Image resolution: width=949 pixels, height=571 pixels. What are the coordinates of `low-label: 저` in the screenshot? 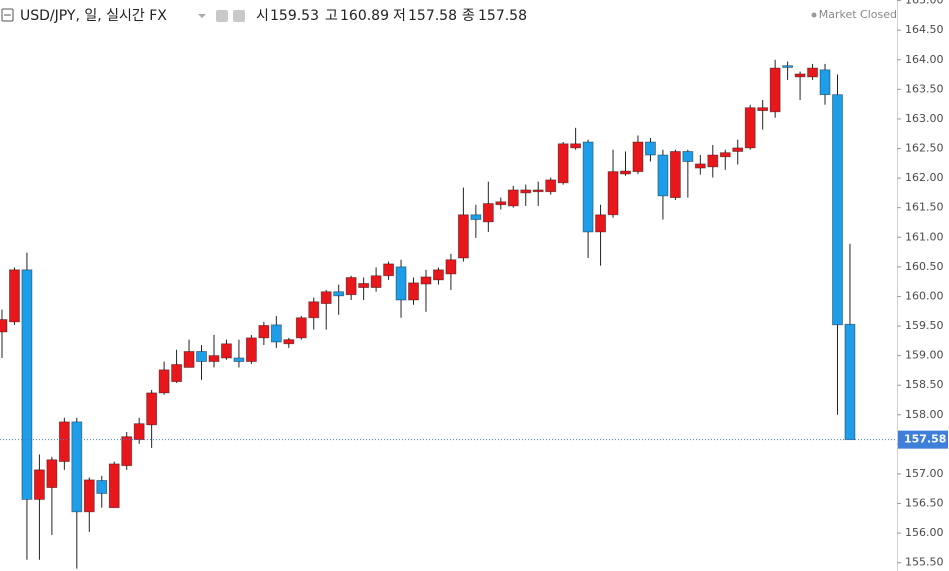 It's located at (399, 16).